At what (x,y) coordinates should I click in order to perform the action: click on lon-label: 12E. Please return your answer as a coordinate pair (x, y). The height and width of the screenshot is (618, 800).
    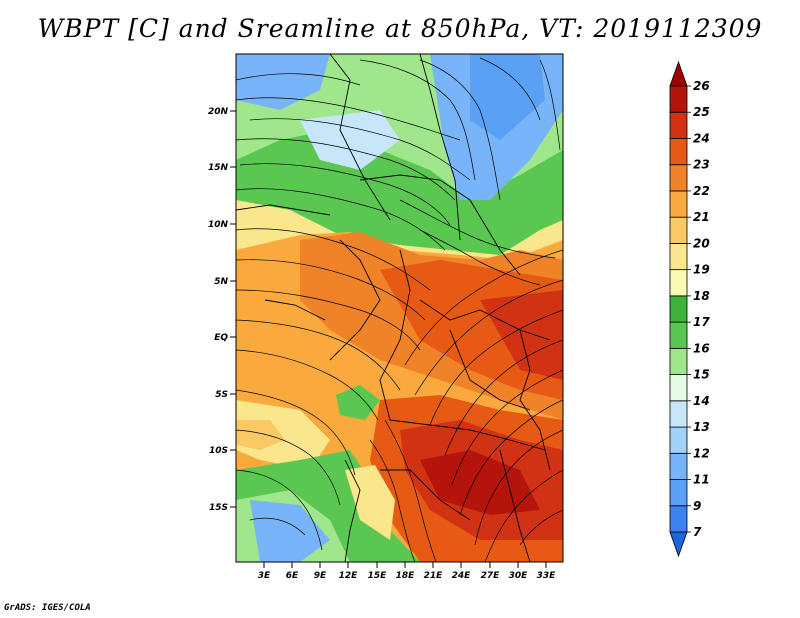
    Looking at the image, I should click on (349, 576).